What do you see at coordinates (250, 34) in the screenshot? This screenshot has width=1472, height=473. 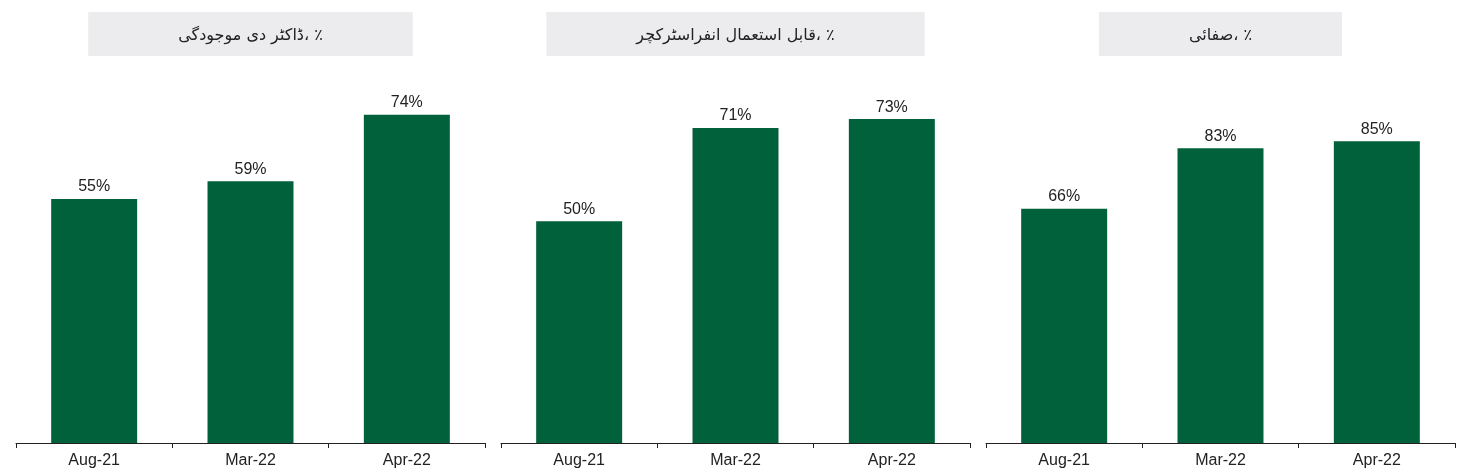 I see `chart-title: ڈاکٹر دی موجودگی، ٪` at bounding box center [250, 34].